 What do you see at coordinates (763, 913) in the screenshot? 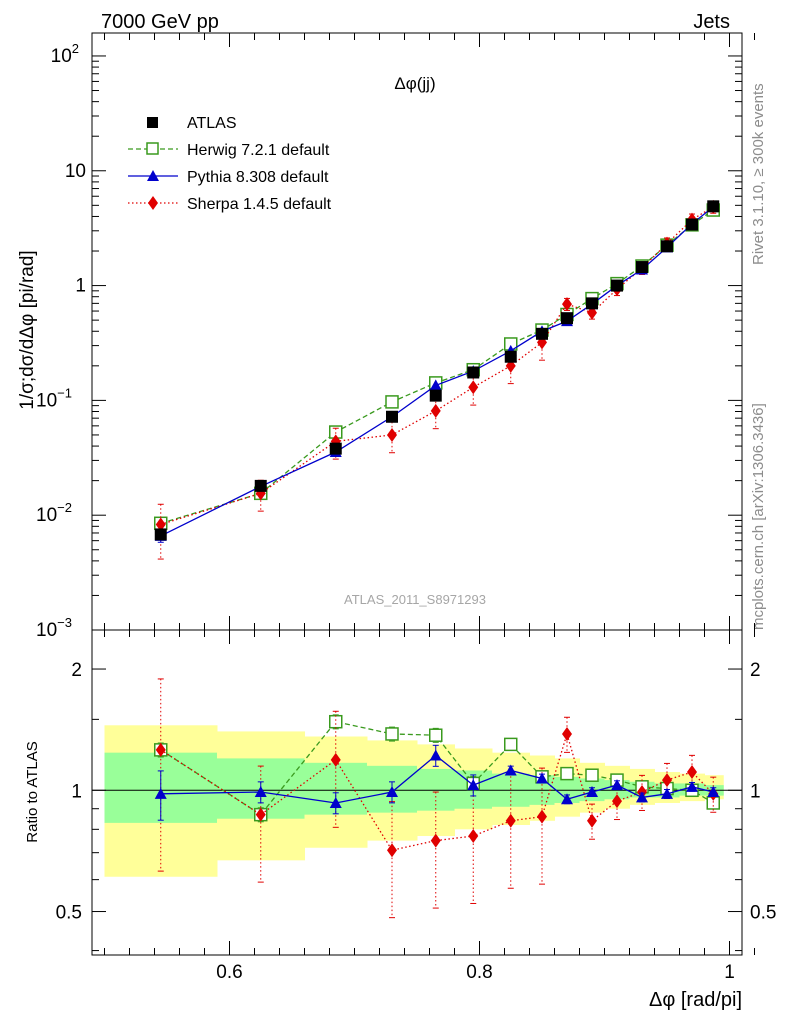
I see `ratio-y-tick-label-right: 0.5` at bounding box center [763, 913].